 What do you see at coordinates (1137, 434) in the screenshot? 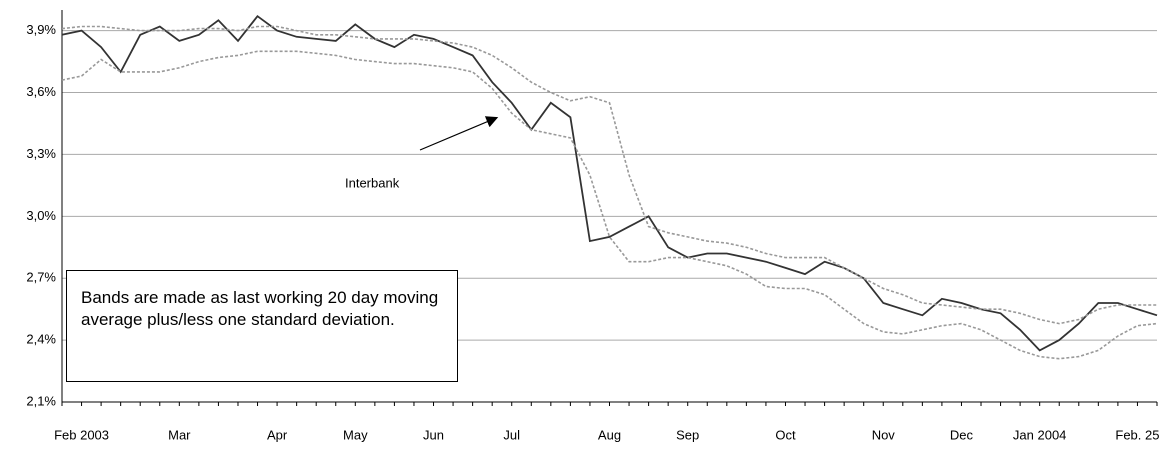
I see `x-tick-label: Feb. 25` at bounding box center [1137, 434].